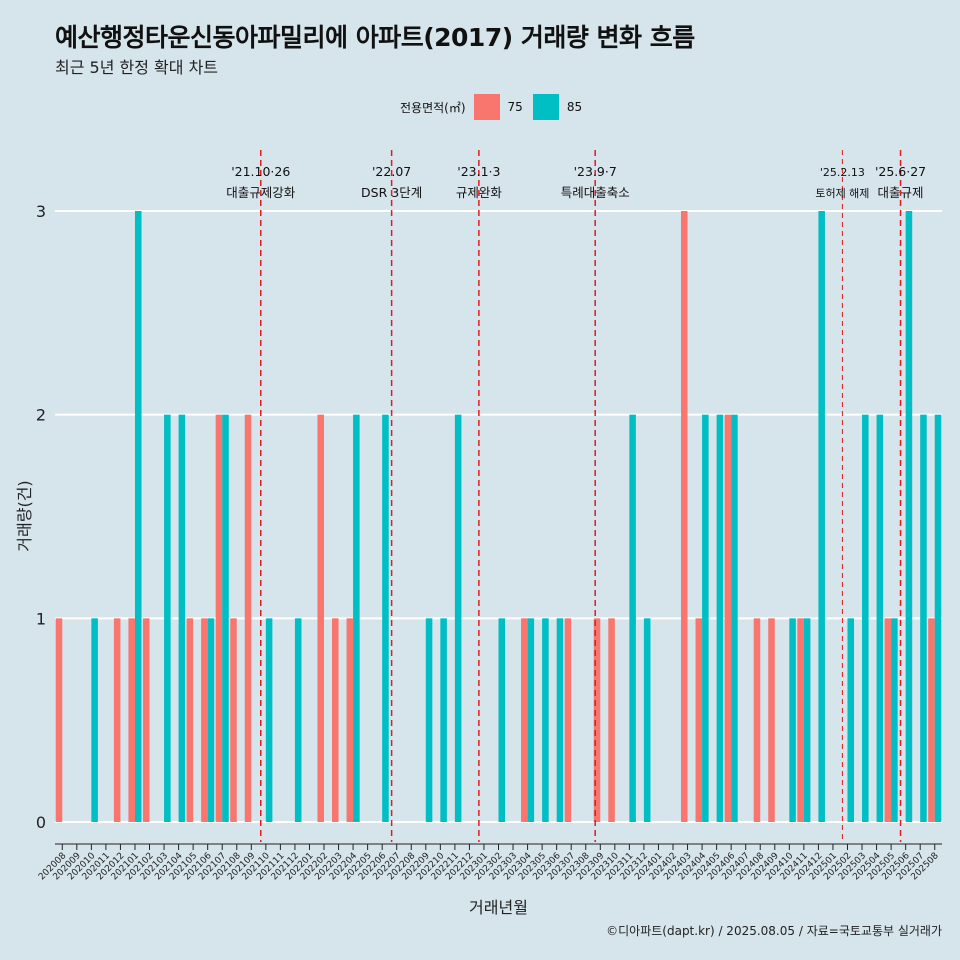 The width and height of the screenshot is (960, 960). What do you see at coordinates (515, 107) in the screenshot?
I see `legend-label-75: 75` at bounding box center [515, 107].